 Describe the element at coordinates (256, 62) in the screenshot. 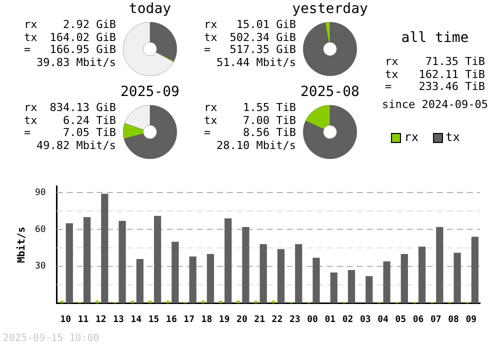

I see `text: 51.44 Mbit/s` at that location.